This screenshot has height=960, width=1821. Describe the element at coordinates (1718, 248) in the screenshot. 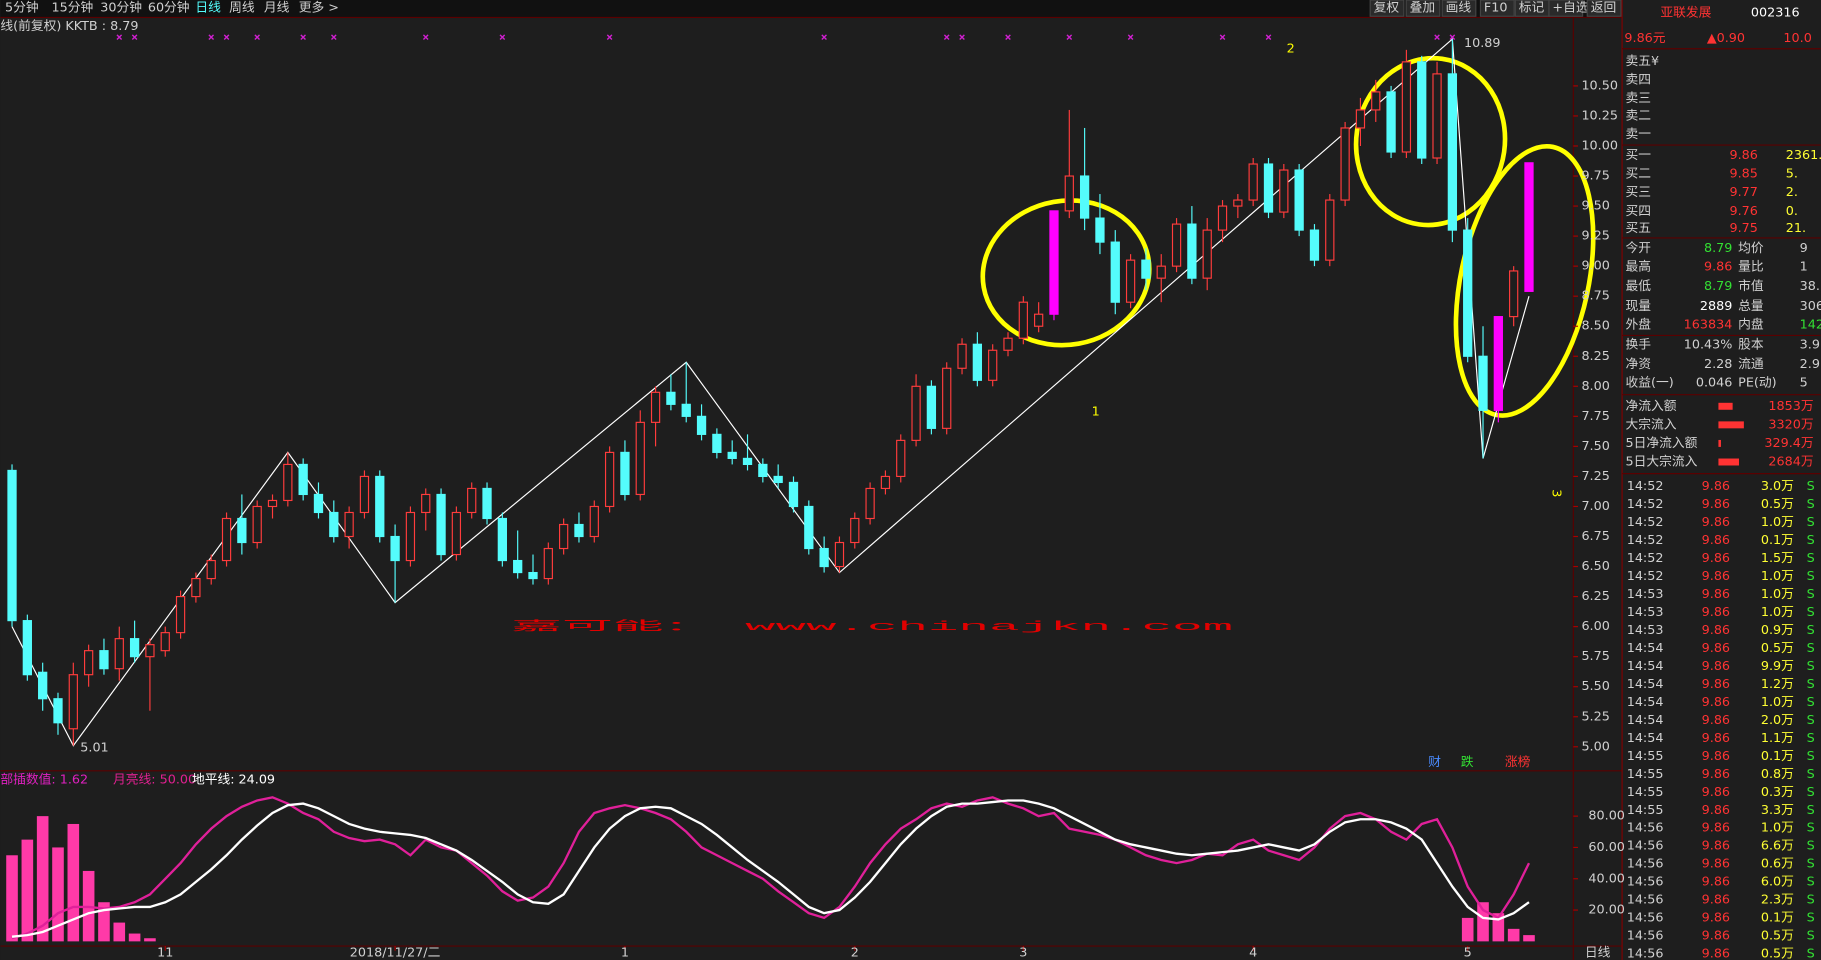

I see `stat-value: 8.79` at that location.